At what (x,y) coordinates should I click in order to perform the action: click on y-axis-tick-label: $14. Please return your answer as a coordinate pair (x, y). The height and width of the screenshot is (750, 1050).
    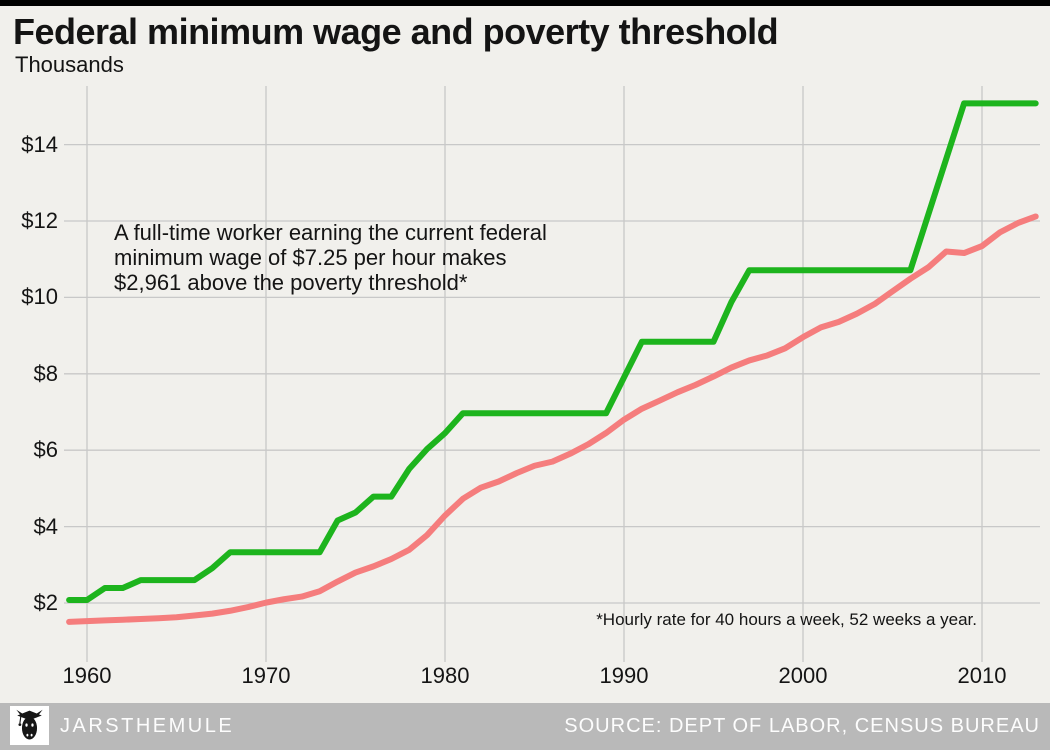
    Looking at the image, I should click on (39, 144).